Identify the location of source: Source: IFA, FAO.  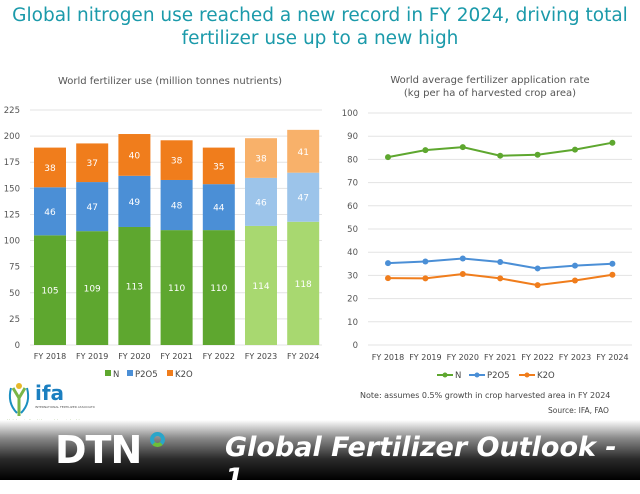
(578, 410).